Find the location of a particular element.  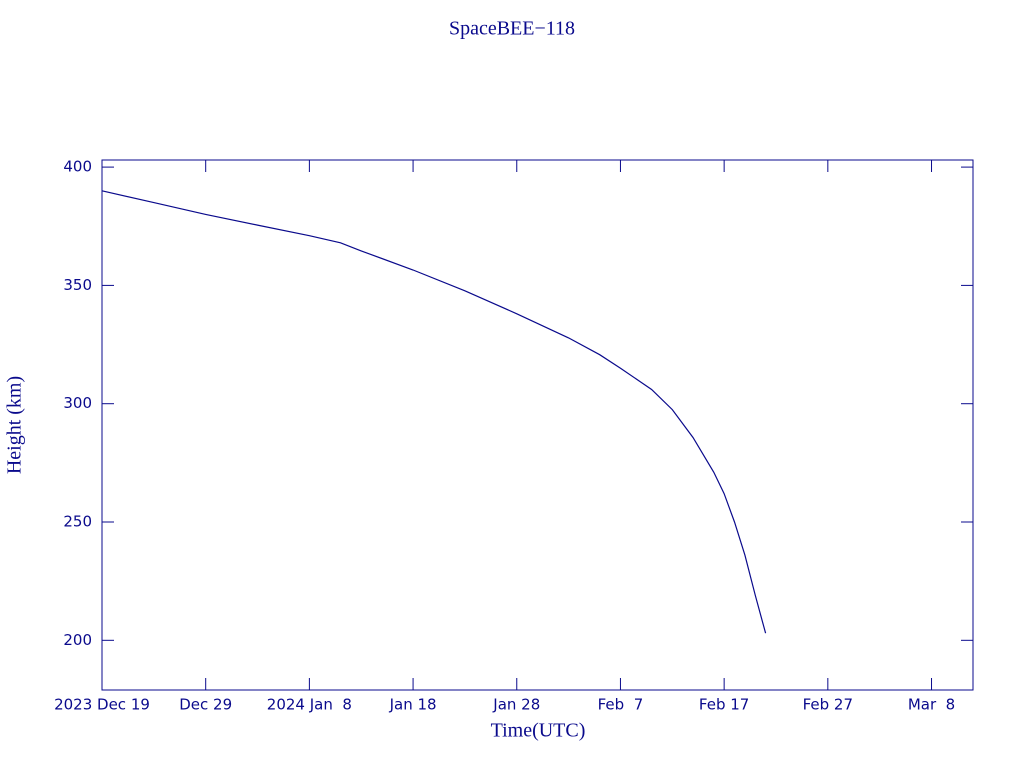

y-tick-label: 350 is located at coordinates (77, 285).